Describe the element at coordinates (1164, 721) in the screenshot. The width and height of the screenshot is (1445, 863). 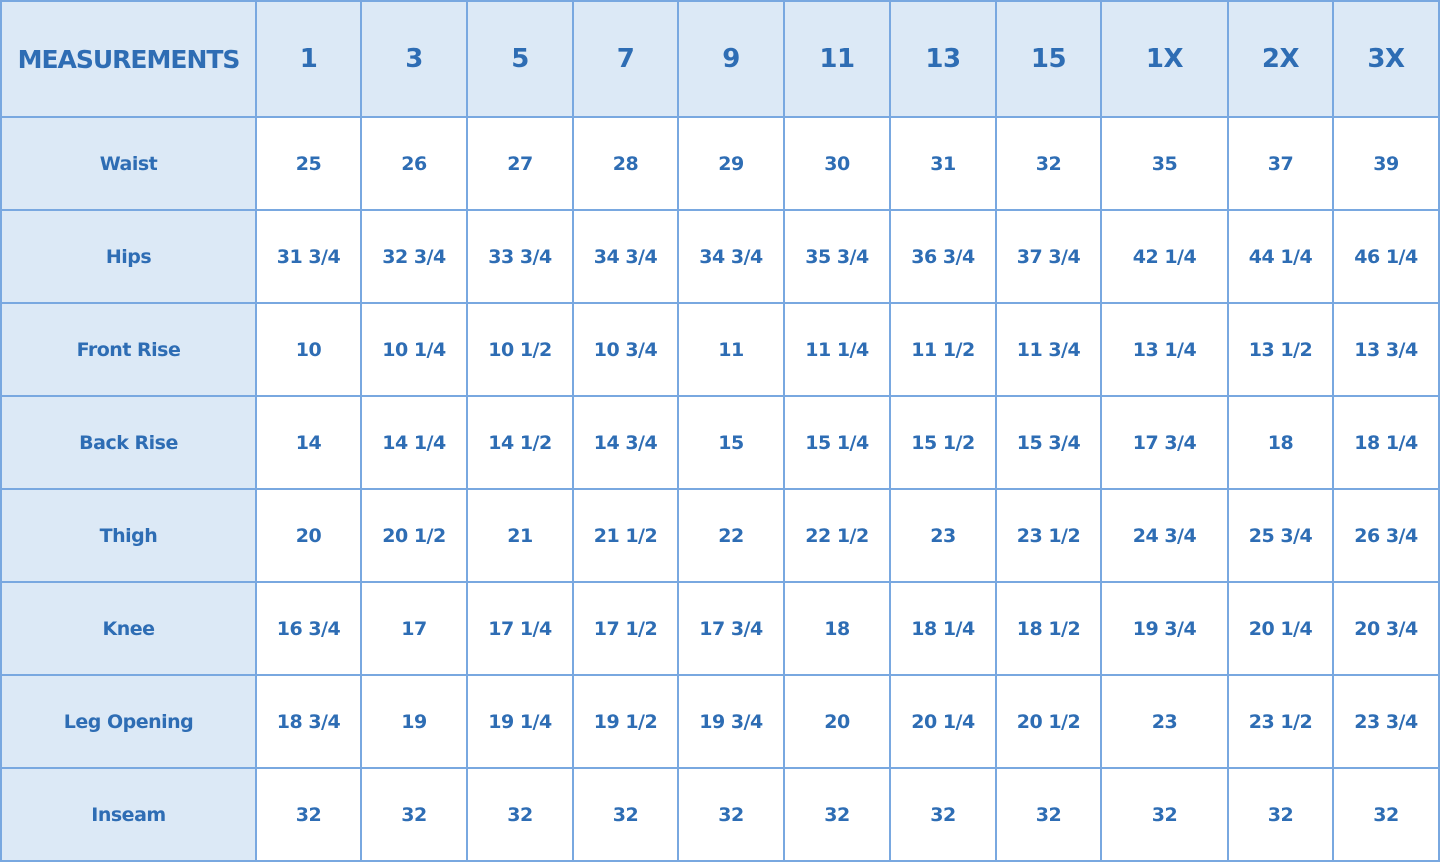
I see `measurement-cell: 23` at that location.